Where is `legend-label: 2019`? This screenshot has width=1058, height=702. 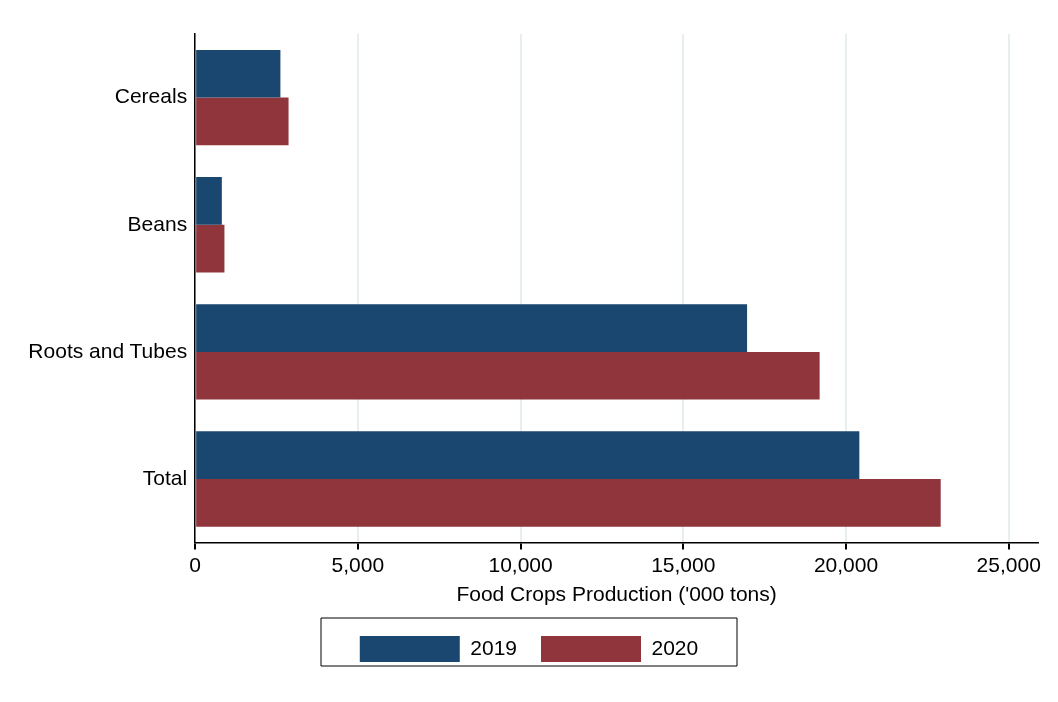
legend-label: 2019 is located at coordinates (493, 647).